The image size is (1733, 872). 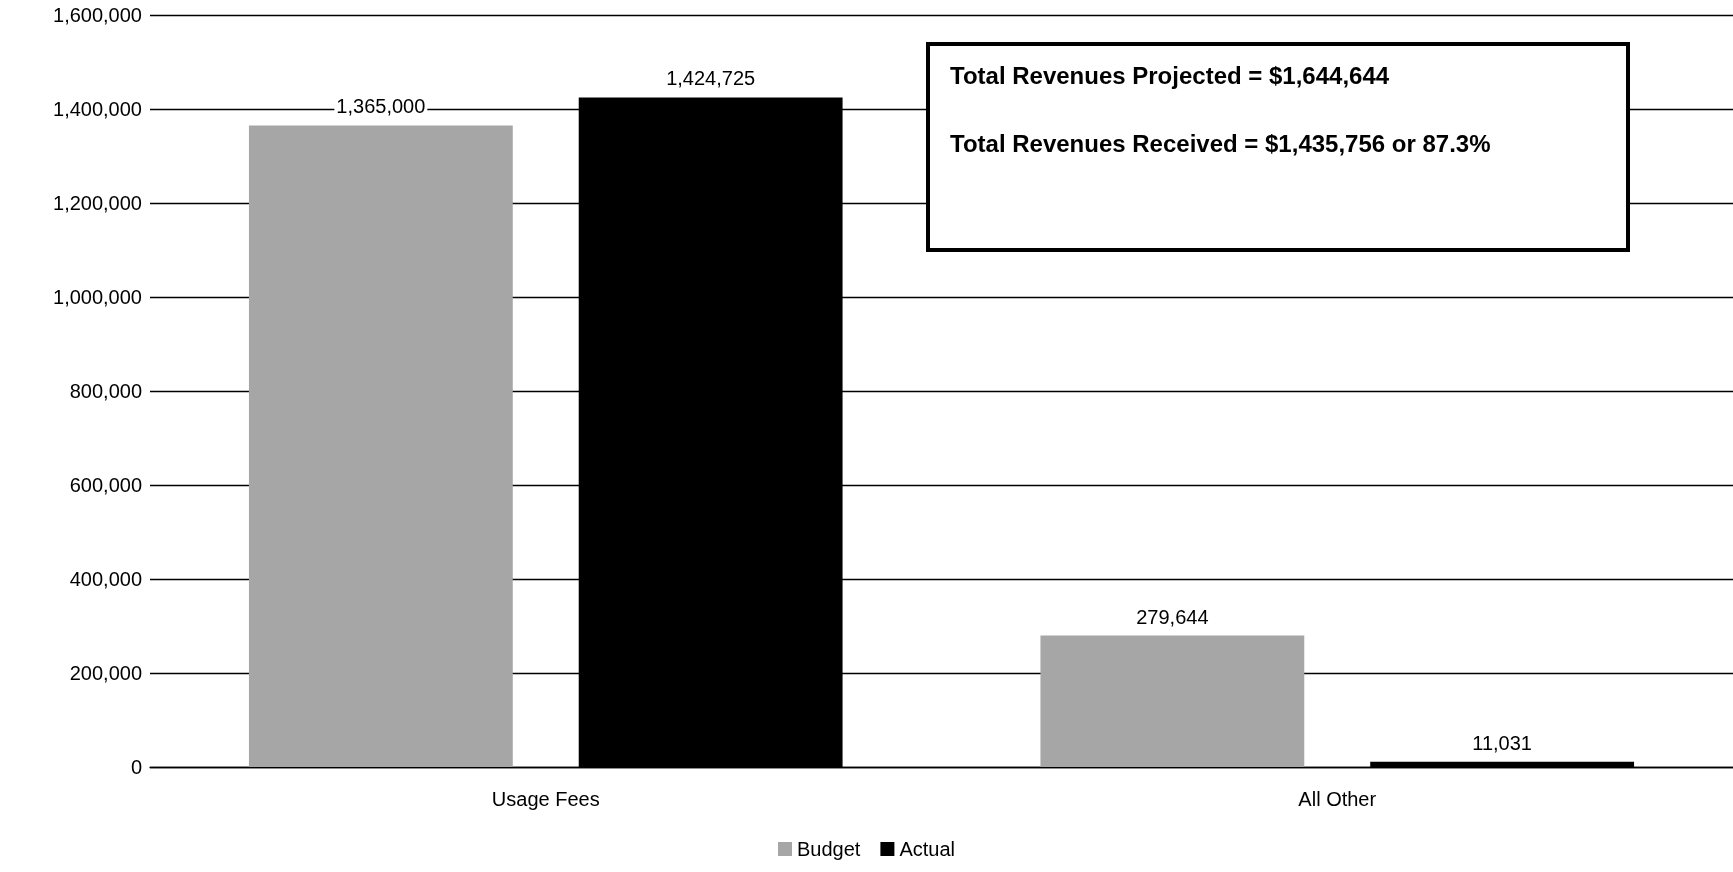 What do you see at coordinates (136, 767) in the screenshot?
I see `y-tick-label: 0` at bounding box center [136, 767].